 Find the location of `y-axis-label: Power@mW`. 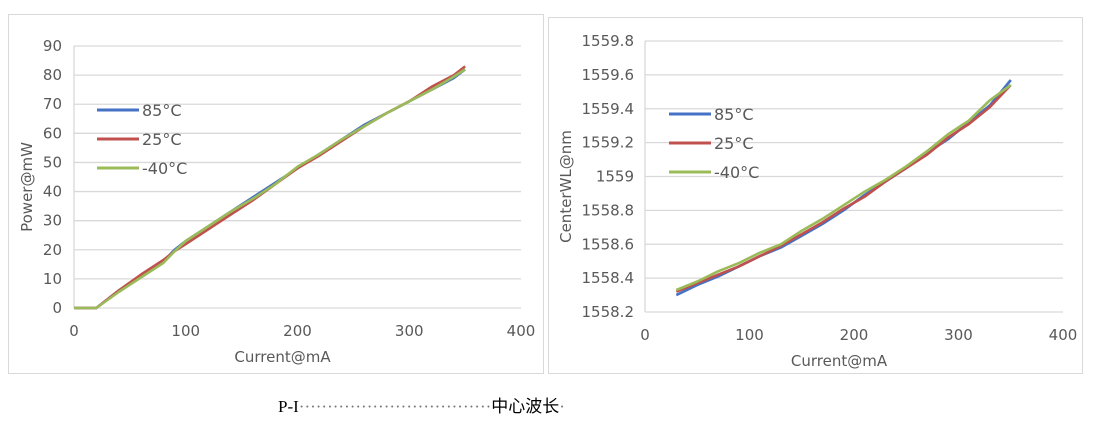

y-axis-label: Power@mW is located at coordinates (27, 187).